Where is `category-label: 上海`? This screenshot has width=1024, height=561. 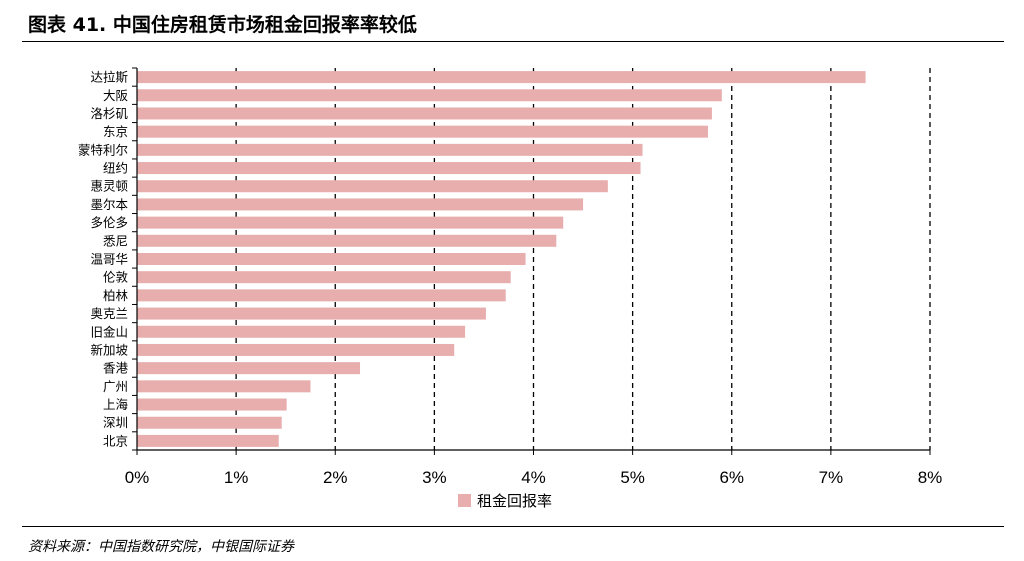 category-label: 上海 is located at coordinates (116, 404).